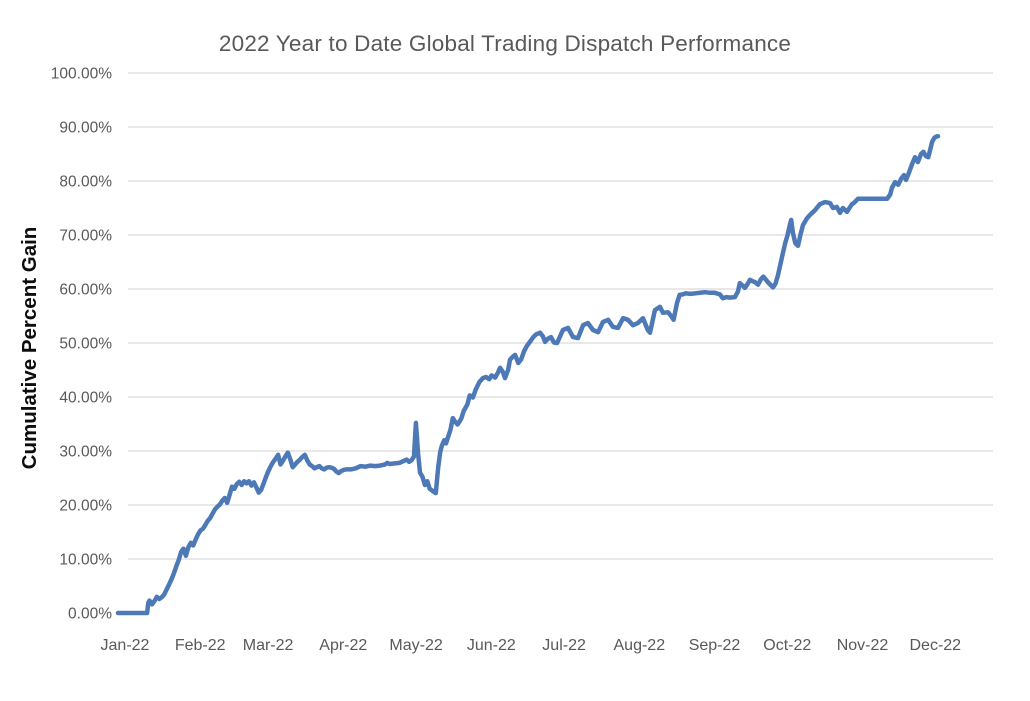 This screenshot has height=701, width=1030. I want to click on x-tick-label: Apr-22, so click(343, 645).